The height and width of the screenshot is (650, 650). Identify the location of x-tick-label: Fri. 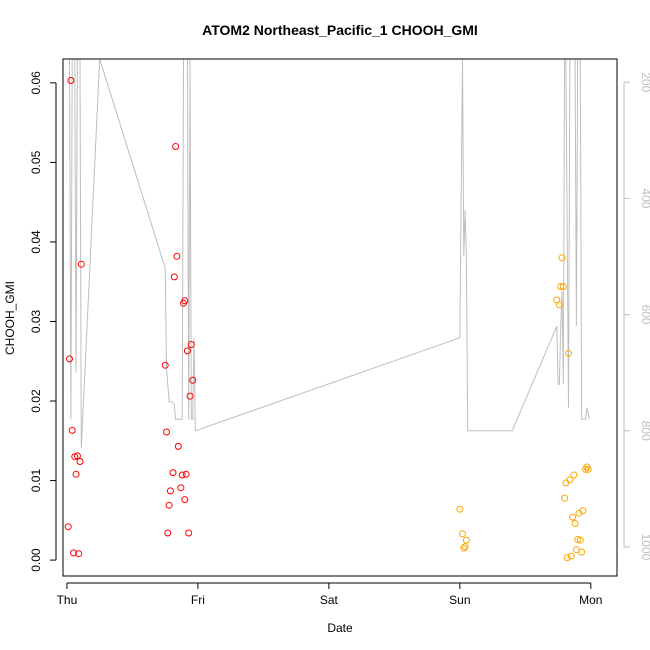
(198, 600).